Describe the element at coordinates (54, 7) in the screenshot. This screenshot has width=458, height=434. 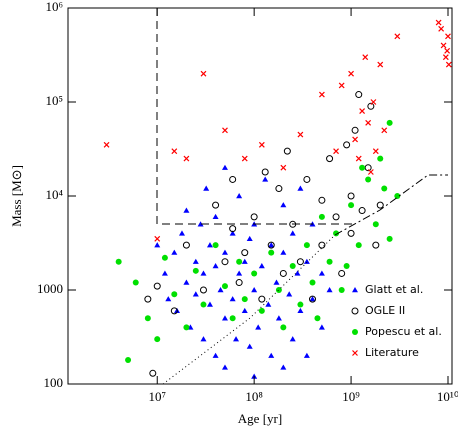
I see `y-tick-label: 10⁶` at that location.